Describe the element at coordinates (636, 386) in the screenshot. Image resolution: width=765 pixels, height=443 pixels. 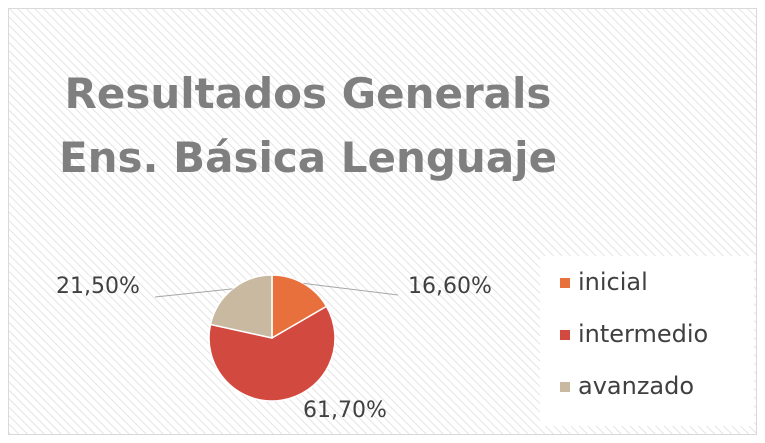
I see `legend-label: avanzado` at that location.